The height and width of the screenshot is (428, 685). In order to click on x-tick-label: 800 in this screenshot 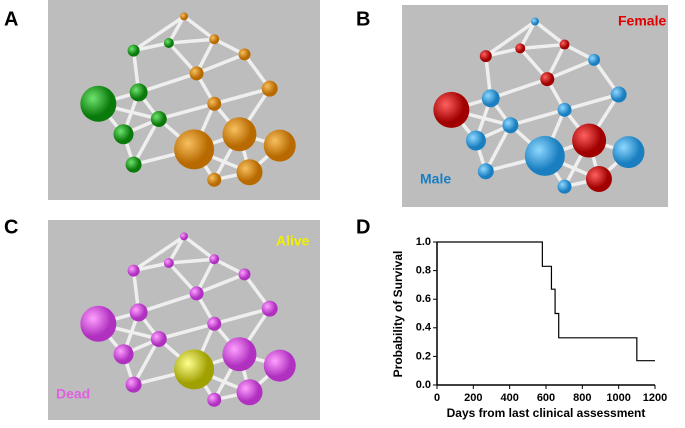, I will do `click(582, 398)`.